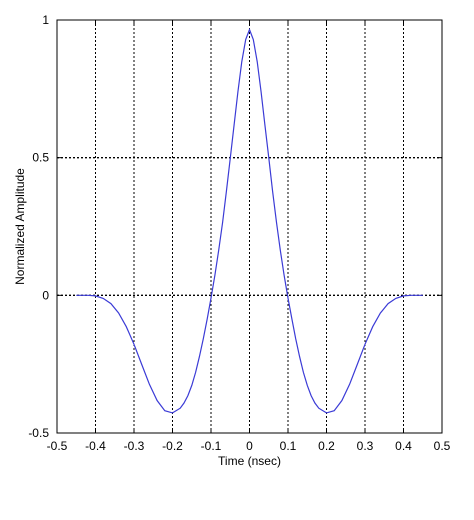 This screenshot has width=474, height=520. What do you see at coordinates (45, 295) in the screenshot?
I see `y-tick-label: 0` at bounding box center [45, 295].